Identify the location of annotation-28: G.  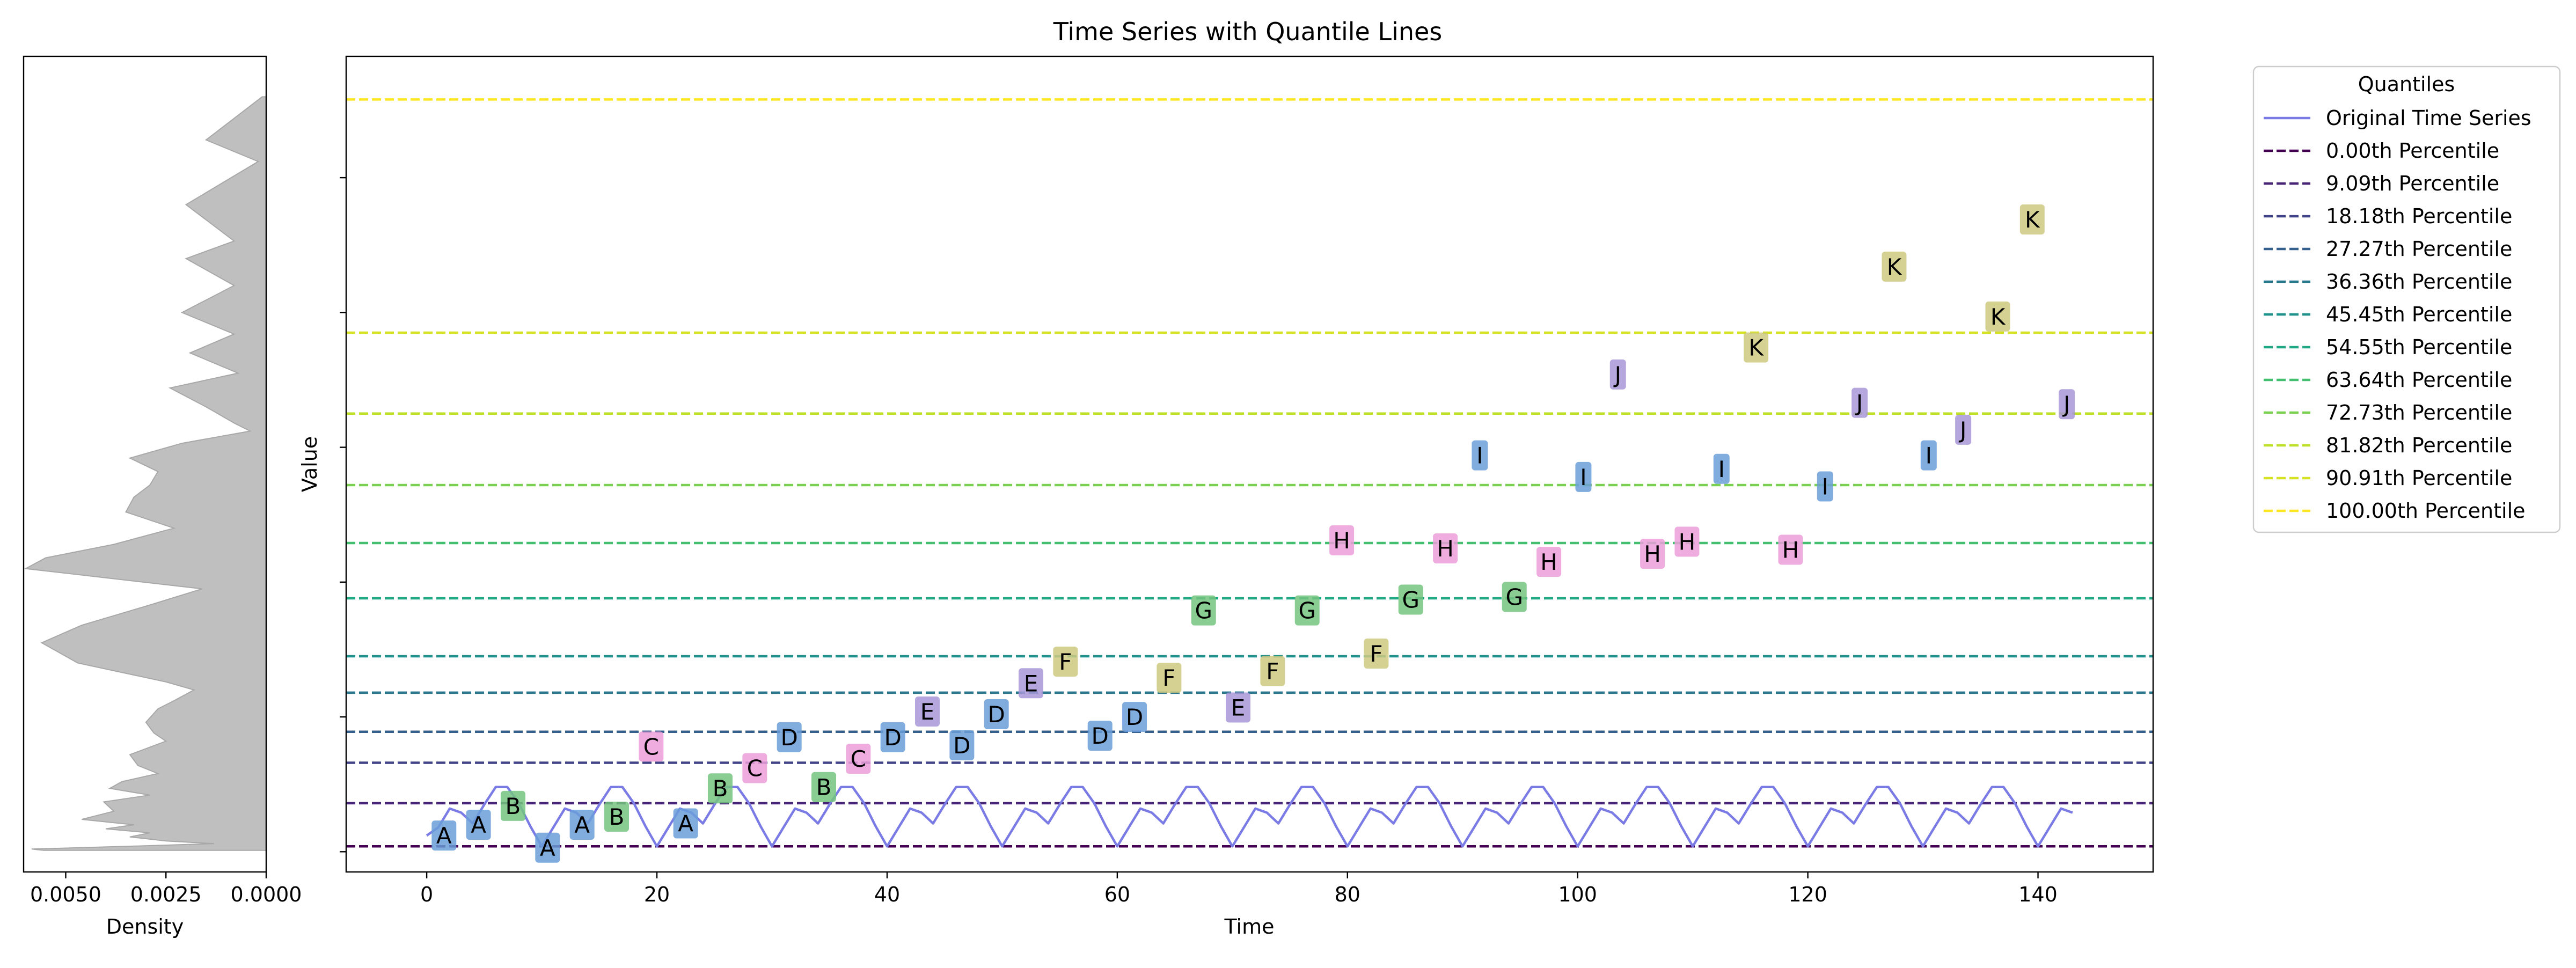
(1410, 599).